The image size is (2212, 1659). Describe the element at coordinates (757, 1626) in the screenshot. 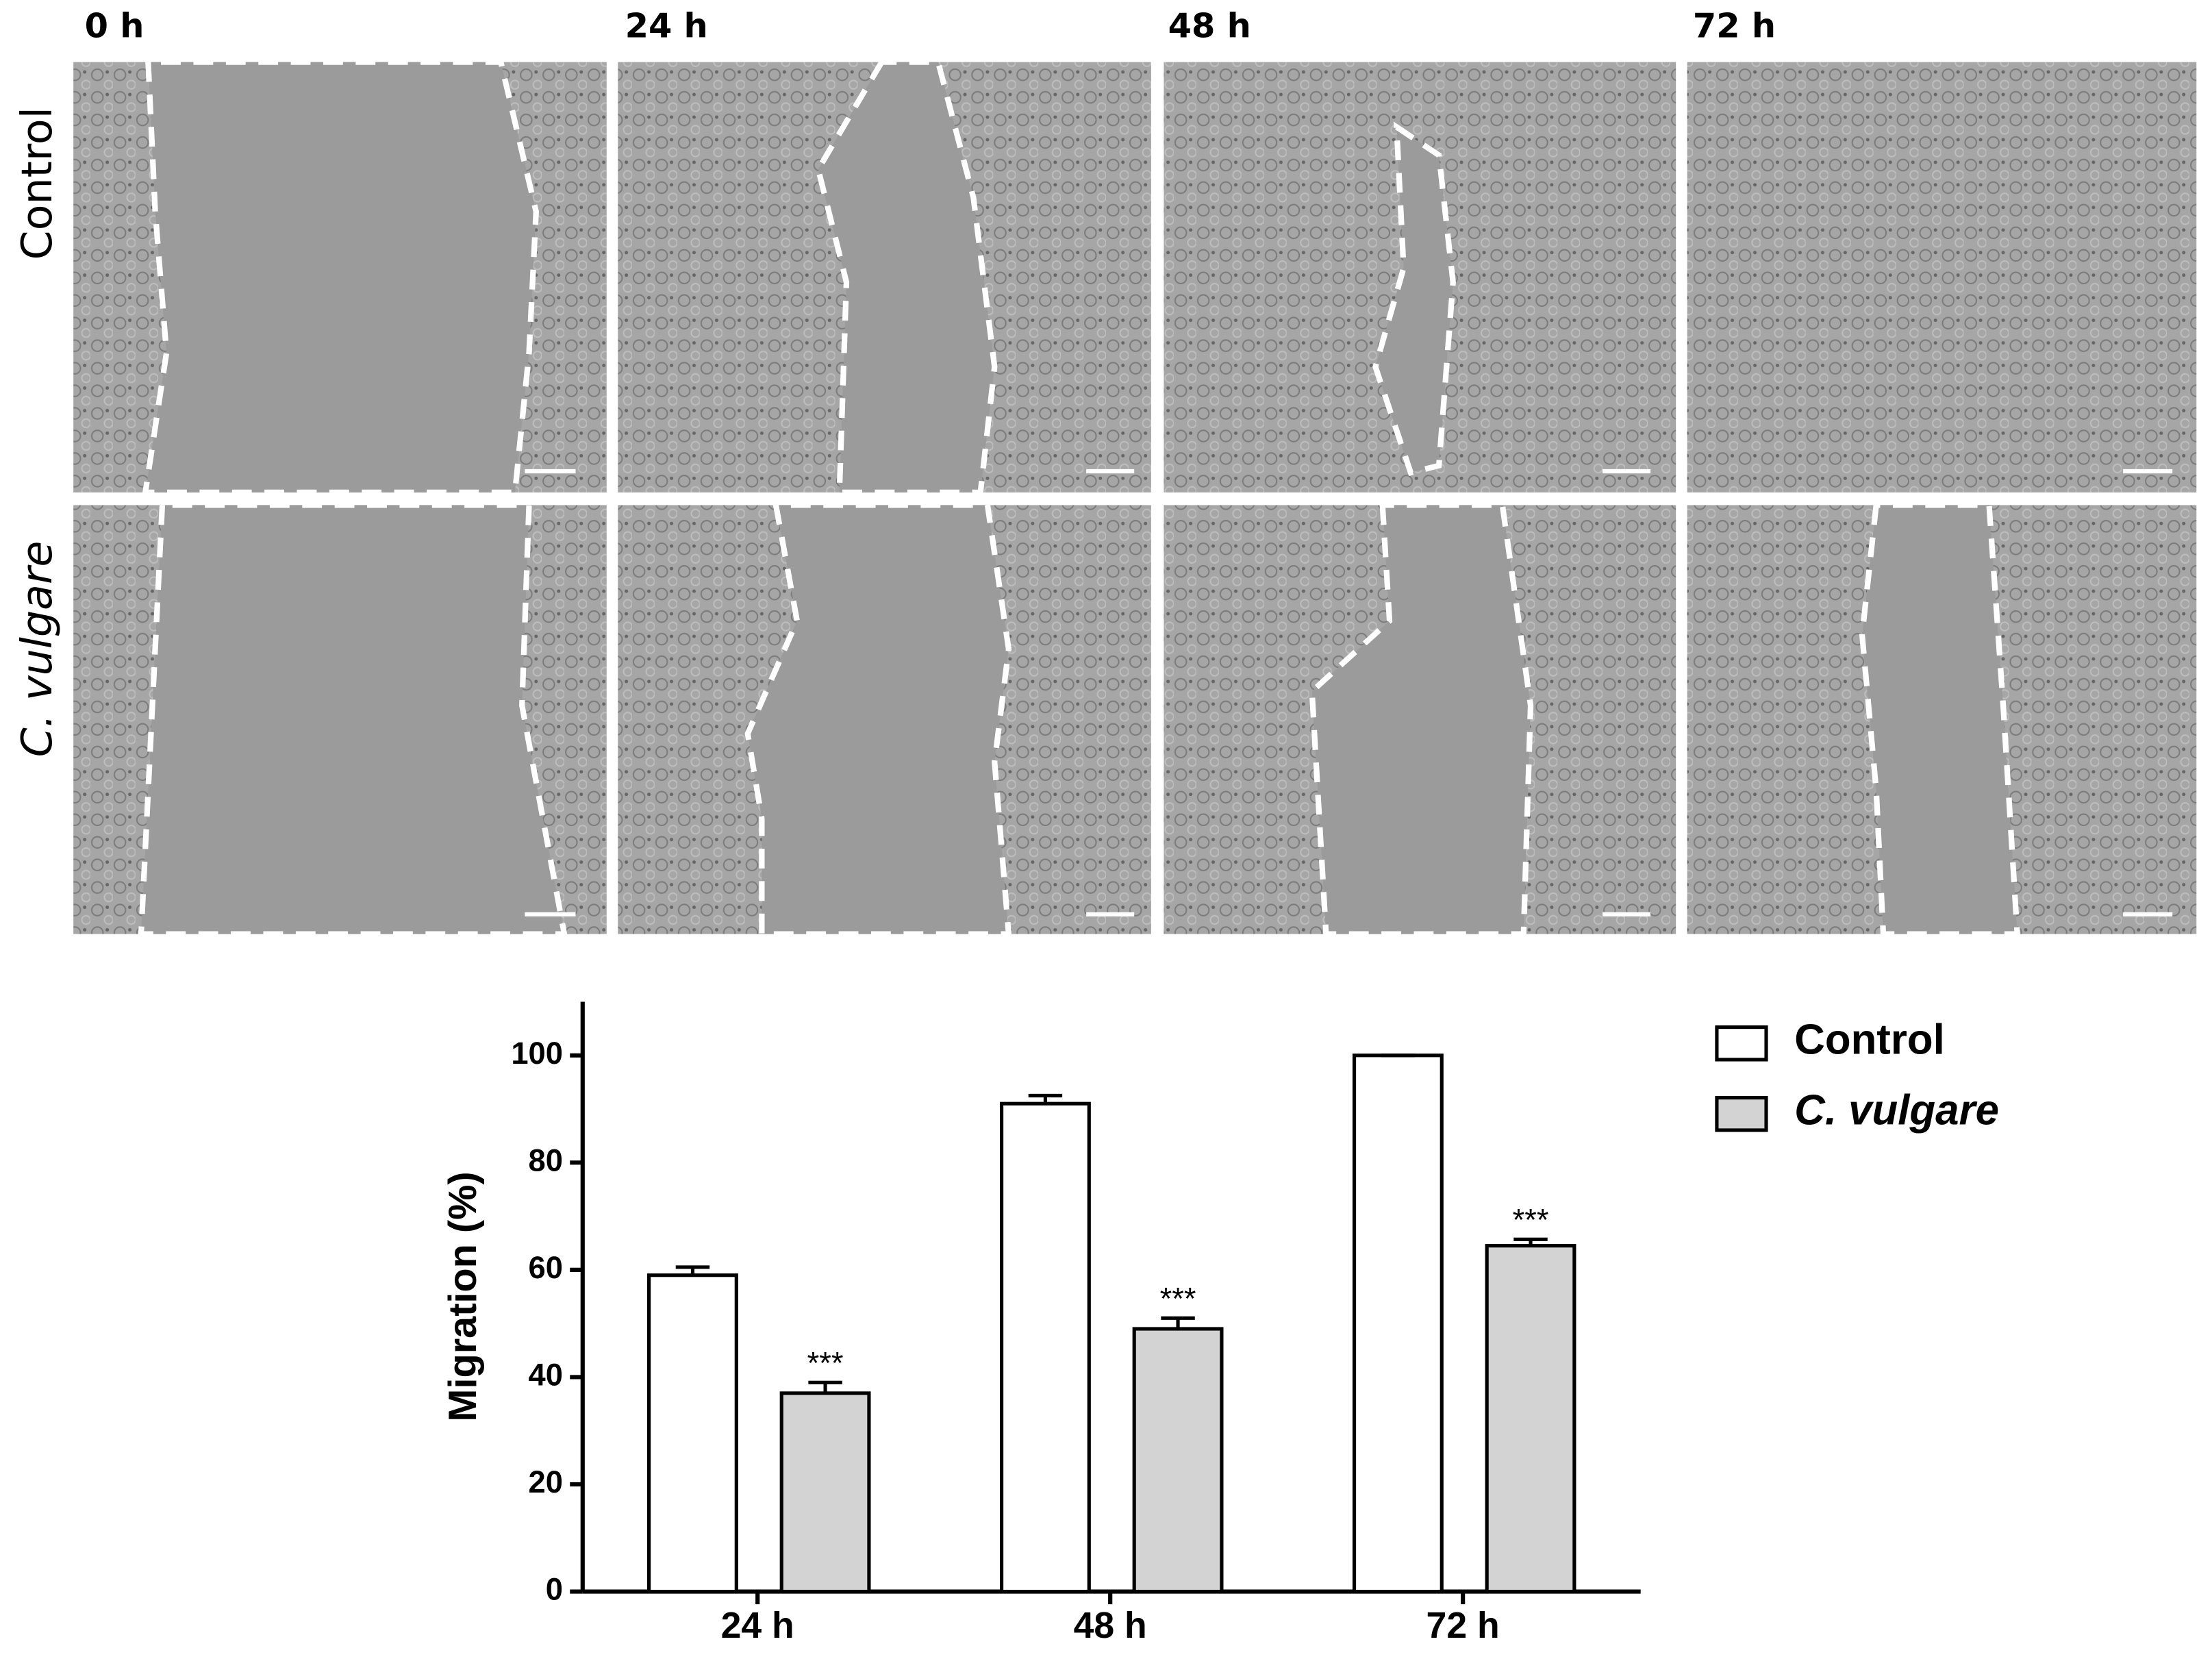

I see `x-tick-label: 24 h` at that location.